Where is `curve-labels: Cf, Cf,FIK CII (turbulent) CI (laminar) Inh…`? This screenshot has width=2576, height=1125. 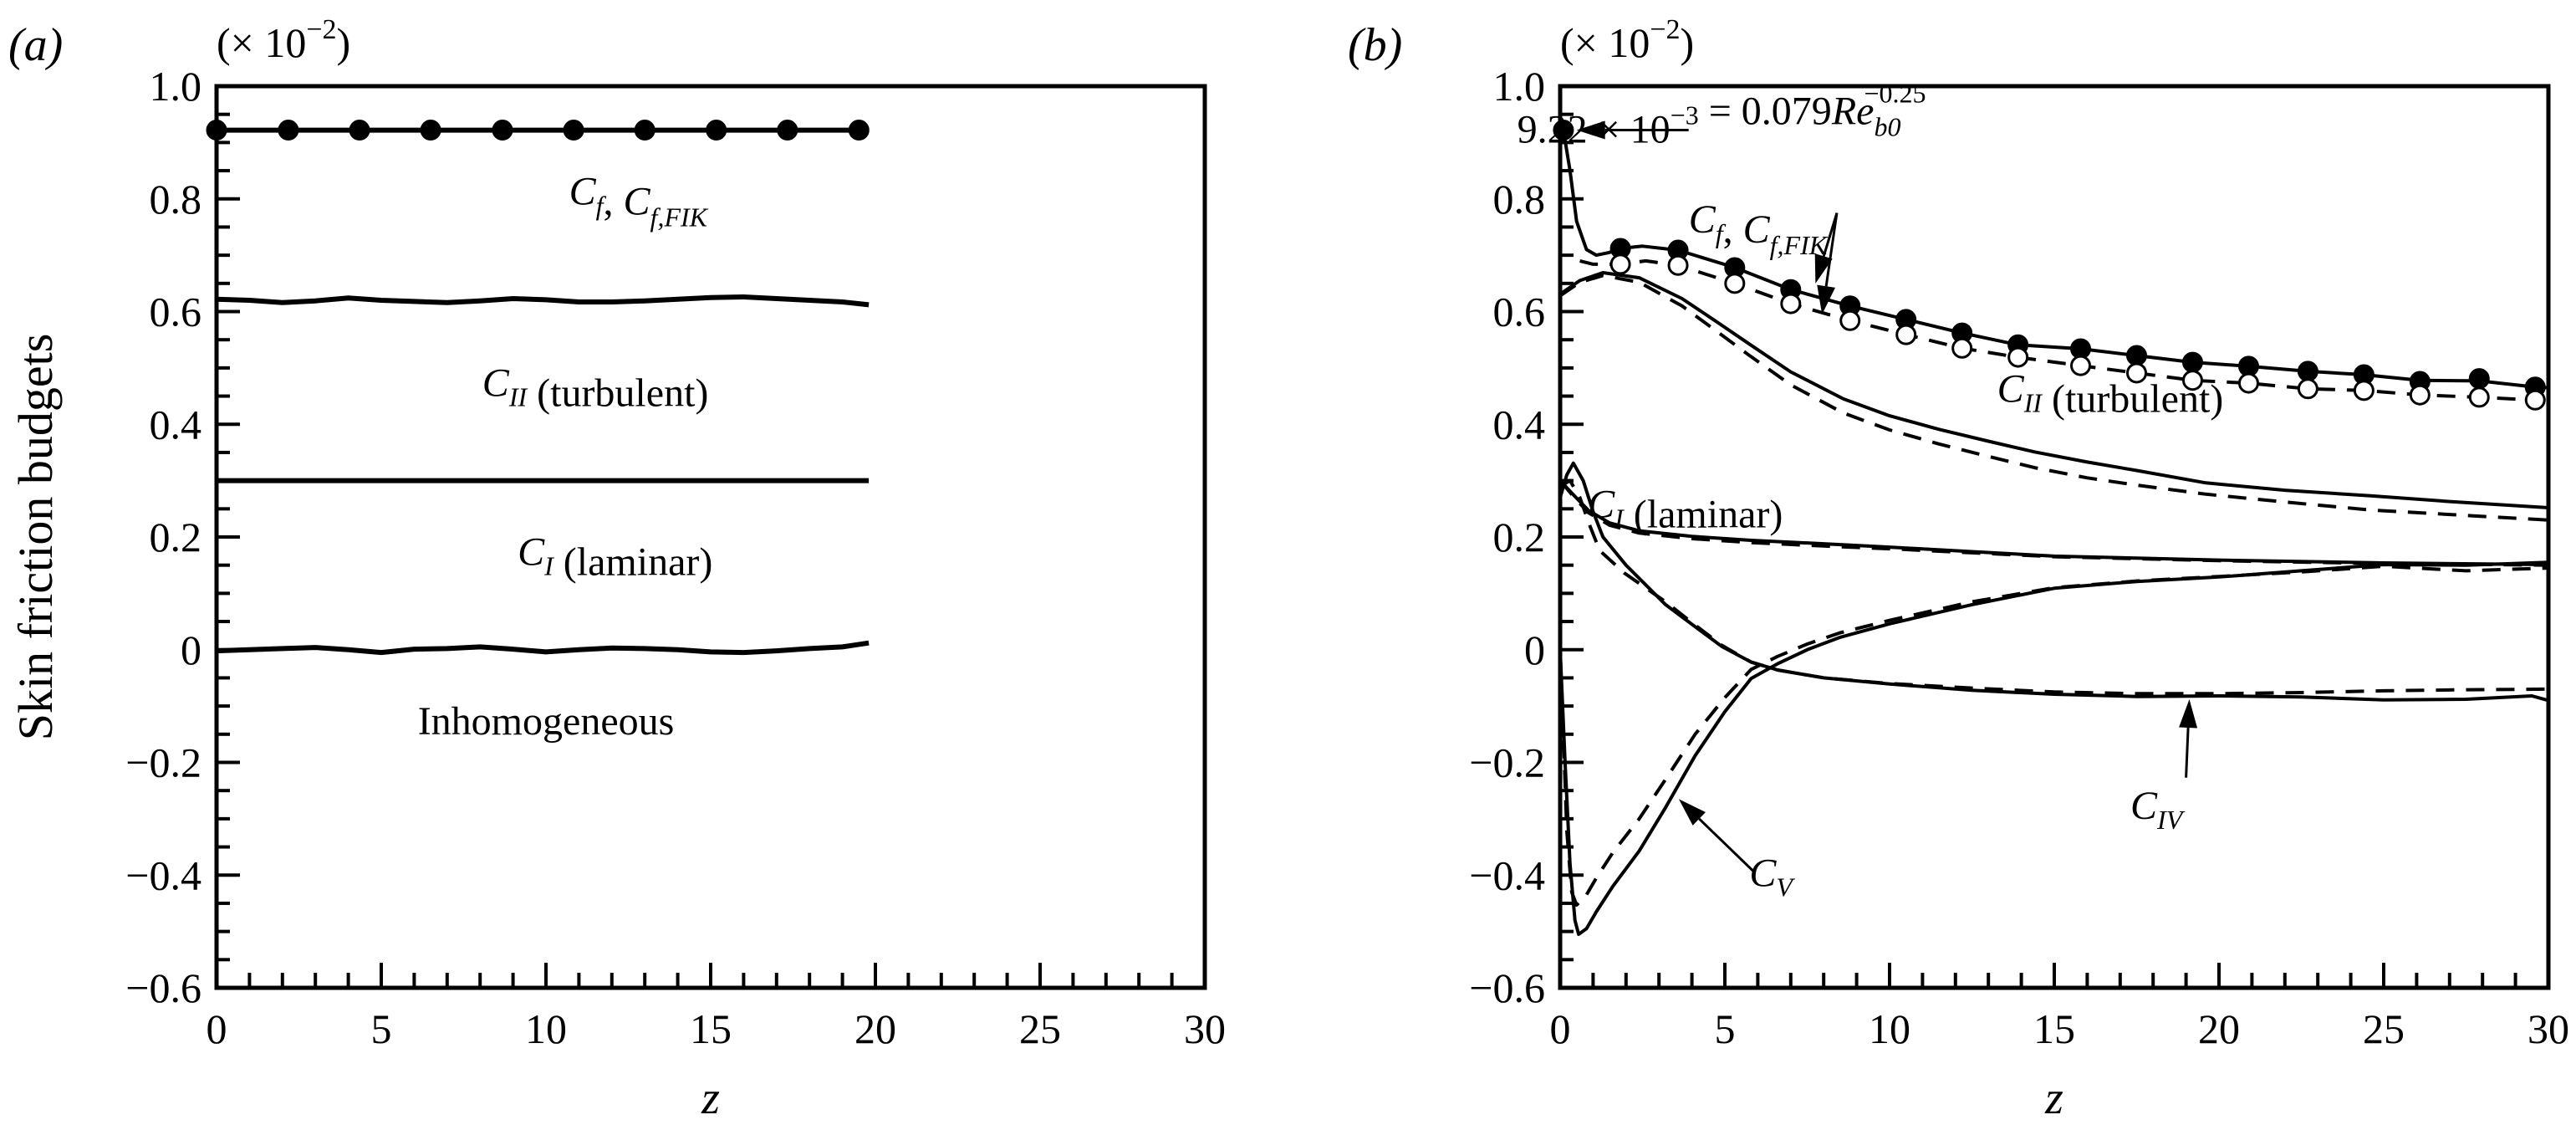
curve-labels: Cf, Cf,FIK CII (turbulent) CI (laminar) Inh… is located at coordinates (565, 456).